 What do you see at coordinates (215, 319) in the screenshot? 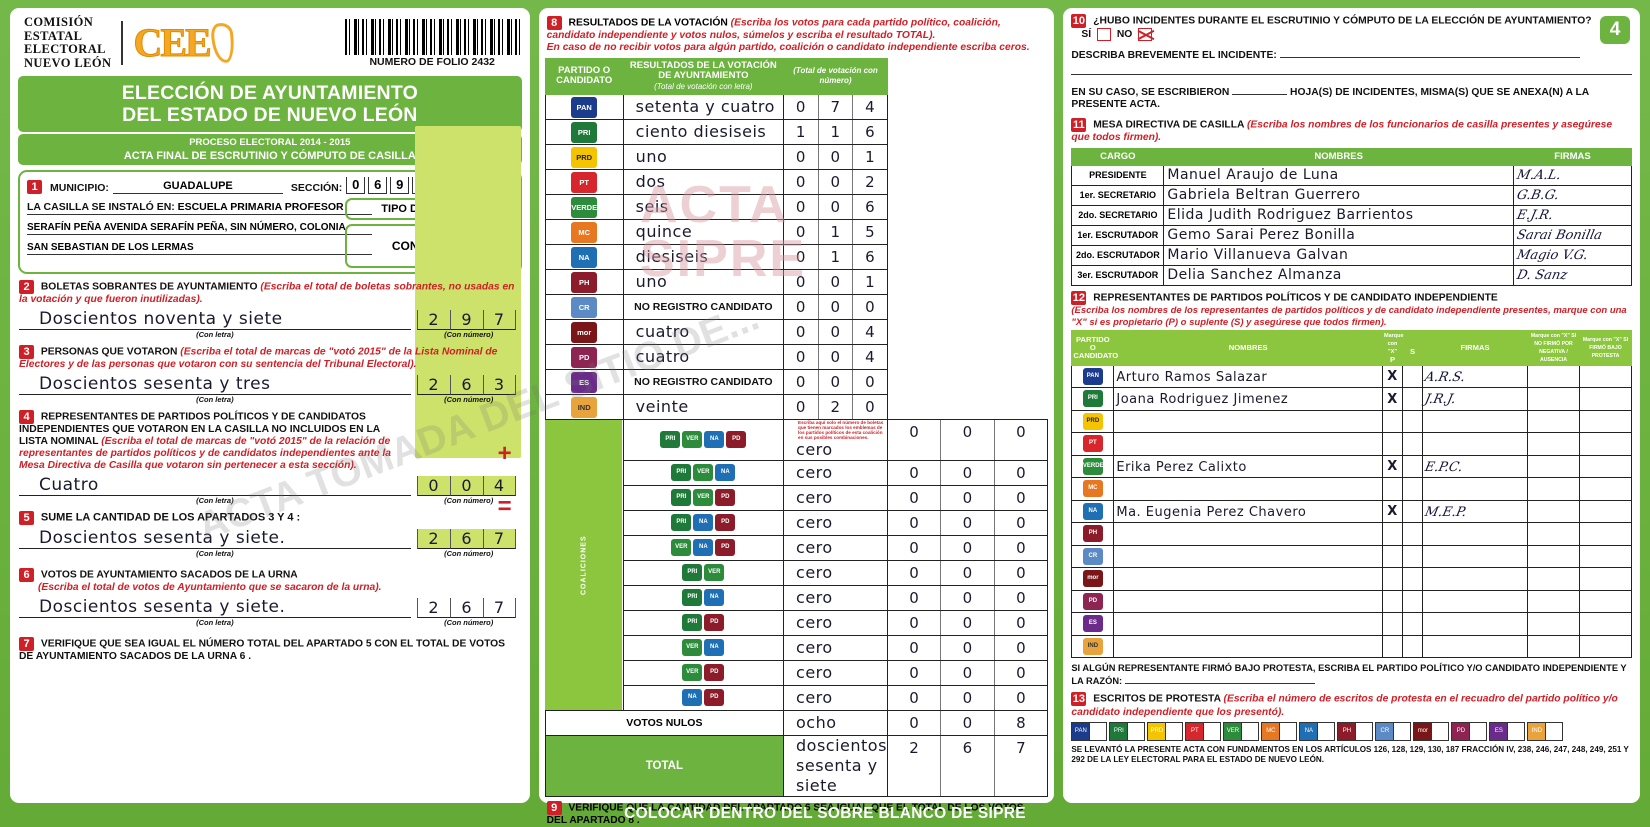
I see `section-2-letra-field: Doscientos noventa y siete` at bounding box center [215, 319].